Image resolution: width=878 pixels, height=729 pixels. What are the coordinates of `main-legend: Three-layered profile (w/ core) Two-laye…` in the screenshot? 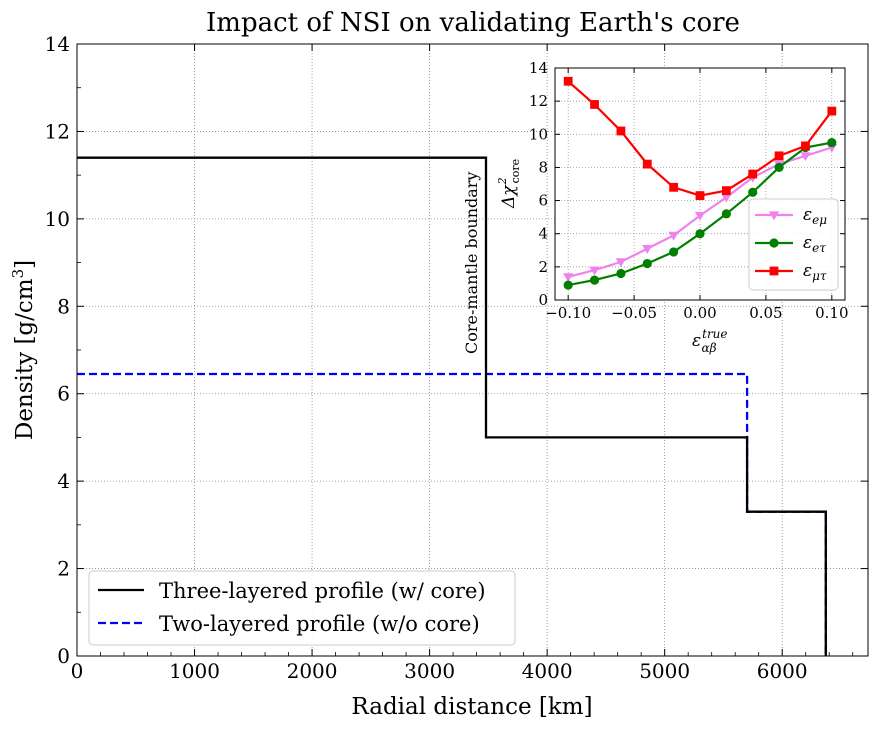 It's located at (302, 608).